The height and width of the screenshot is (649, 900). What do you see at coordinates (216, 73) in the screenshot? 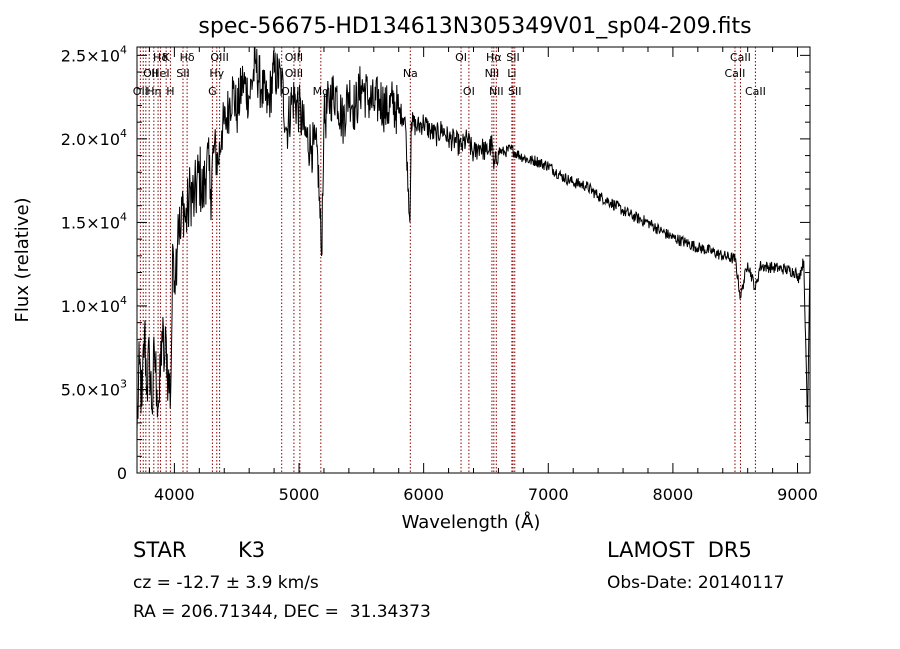
I see `line-annotation: Hγ` at bounding box center [216, 73].